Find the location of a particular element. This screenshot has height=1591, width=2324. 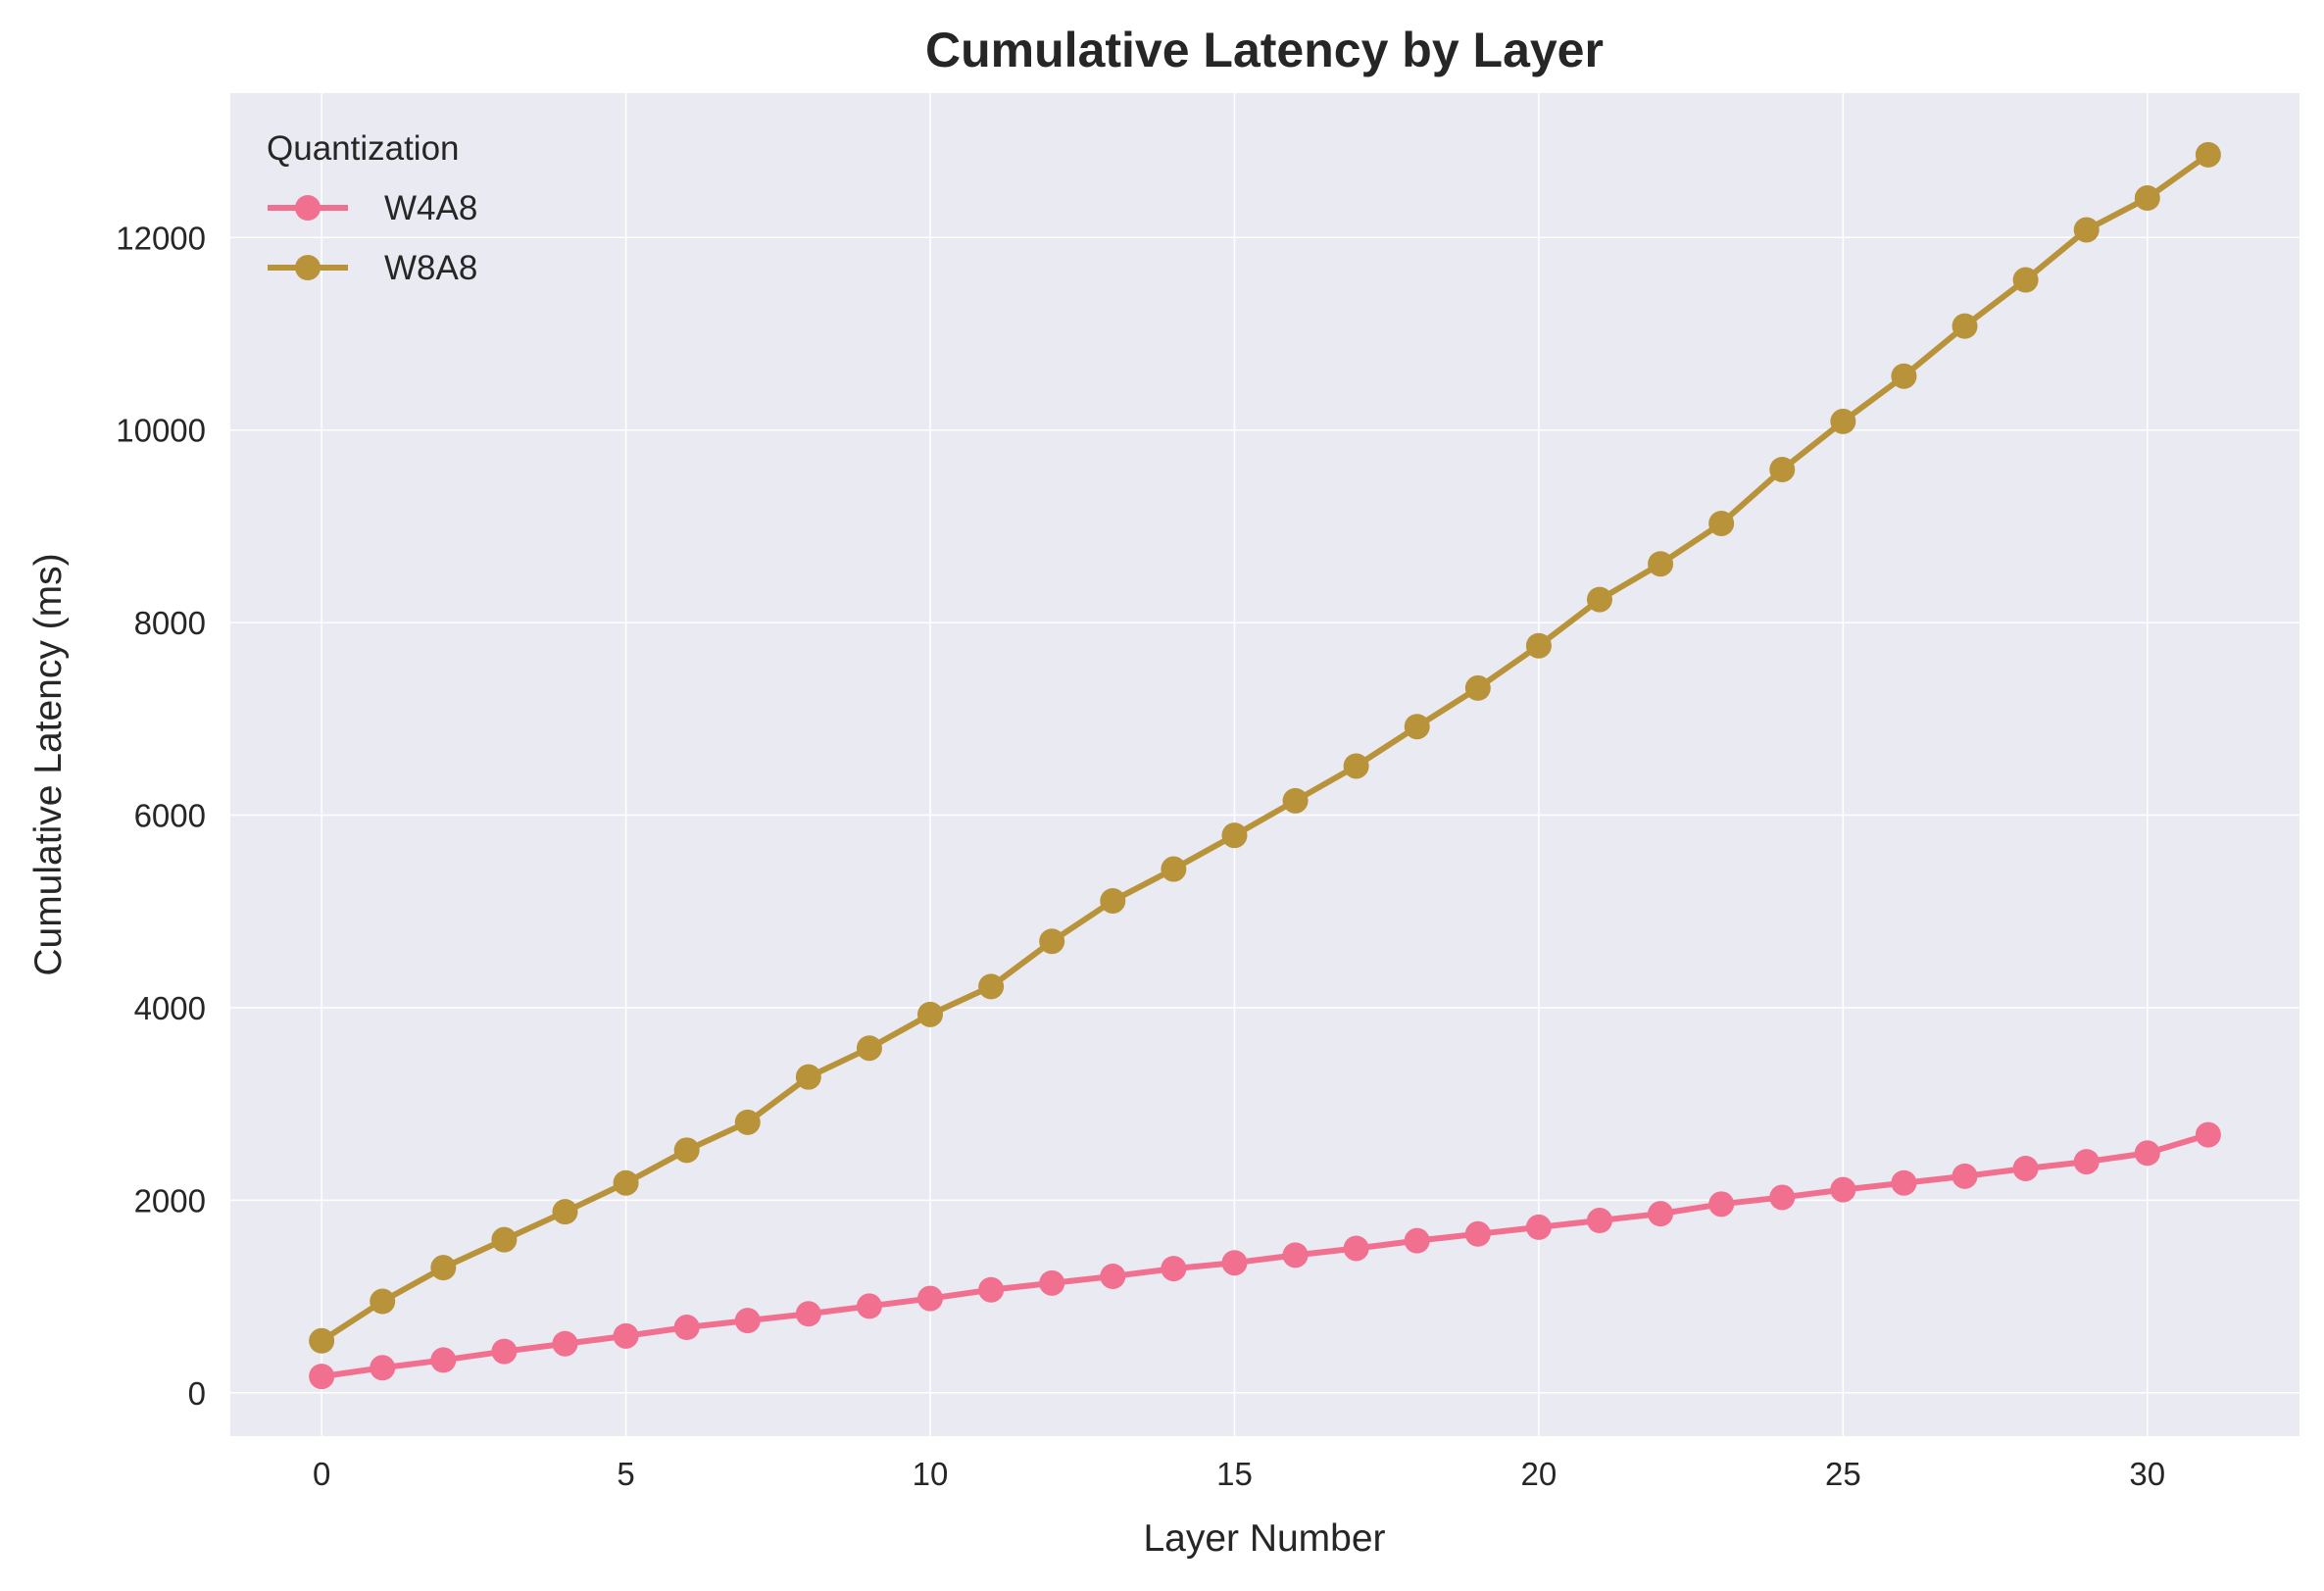

x-tick-label: 10 is located at coordinates (931, 1474).